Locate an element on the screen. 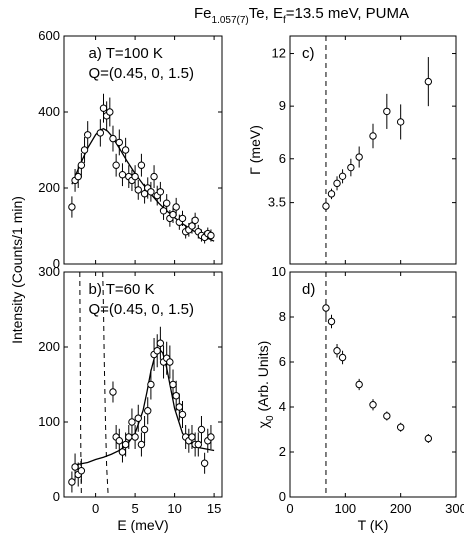  panel-q-label-a: Q=(0.45, 0, 1.5) is located at coordinates (140, 73).